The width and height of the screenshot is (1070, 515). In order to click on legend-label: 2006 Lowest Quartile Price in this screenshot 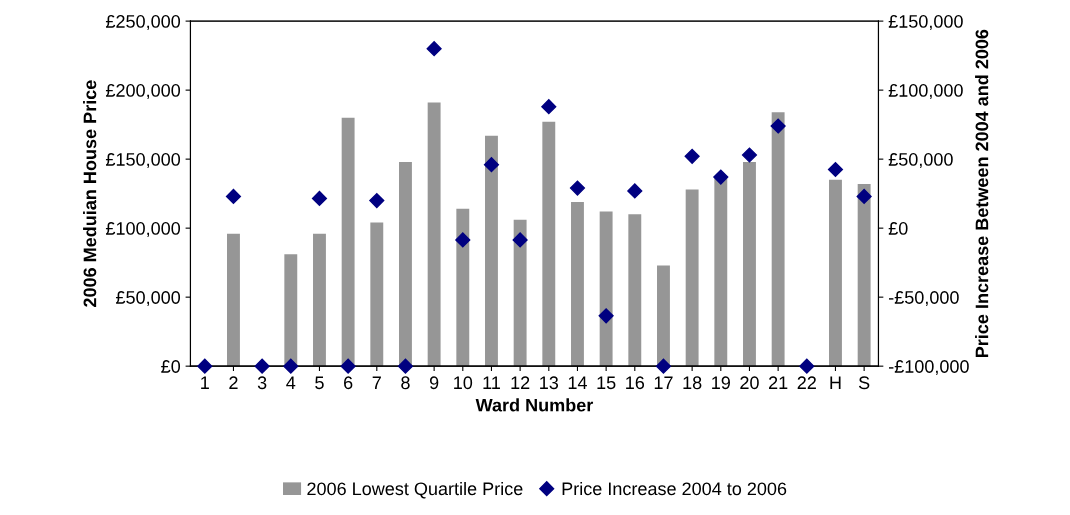, I will do `click(415, 490)`.